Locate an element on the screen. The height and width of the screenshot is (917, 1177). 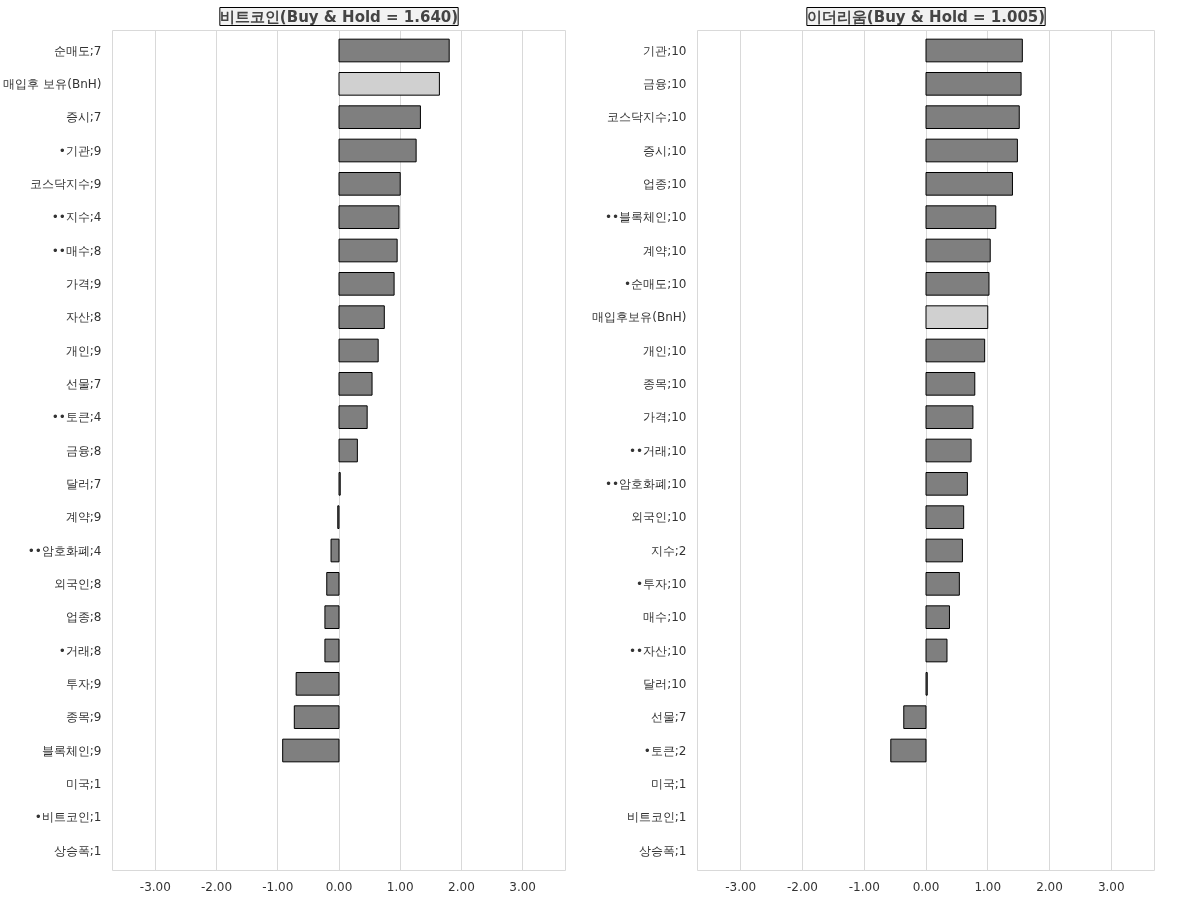
y-tick-label: •순매도;10 is located at coordinates (655, 283).